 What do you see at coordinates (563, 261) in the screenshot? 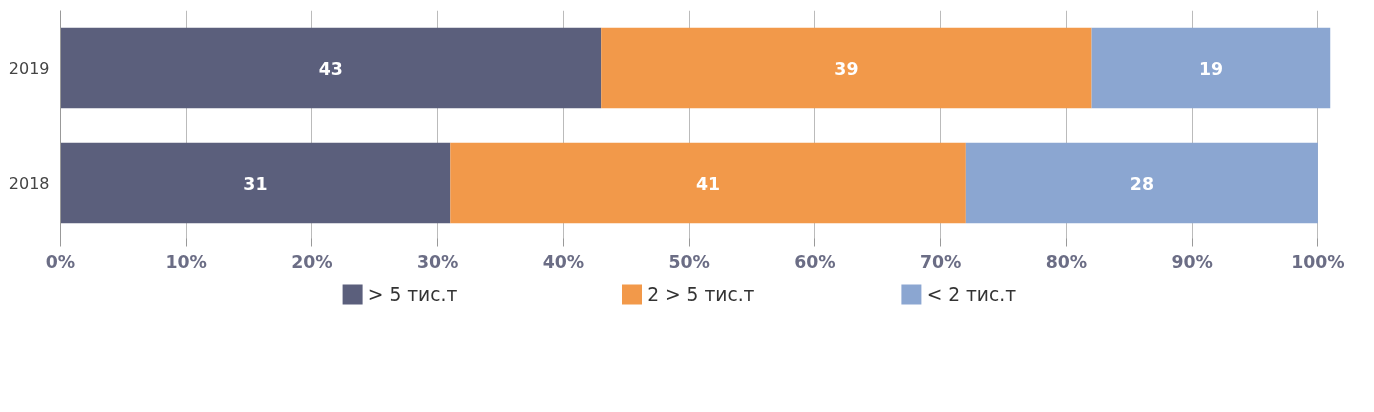
I see `x-tick-label: 40%` at bounding box center [563, 261].